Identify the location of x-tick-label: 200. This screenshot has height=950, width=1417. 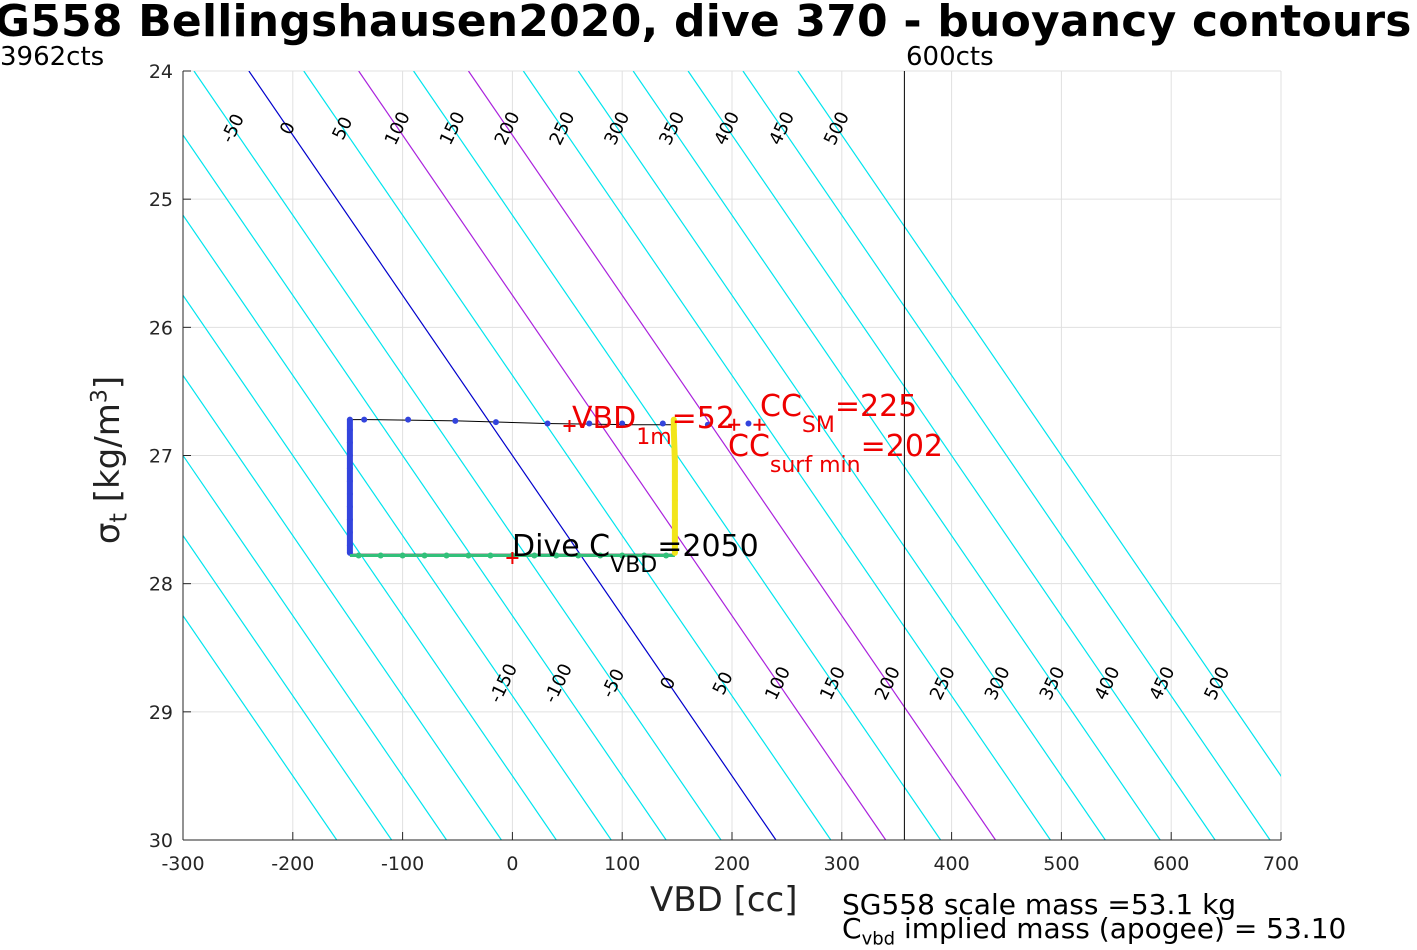
(732, 864).